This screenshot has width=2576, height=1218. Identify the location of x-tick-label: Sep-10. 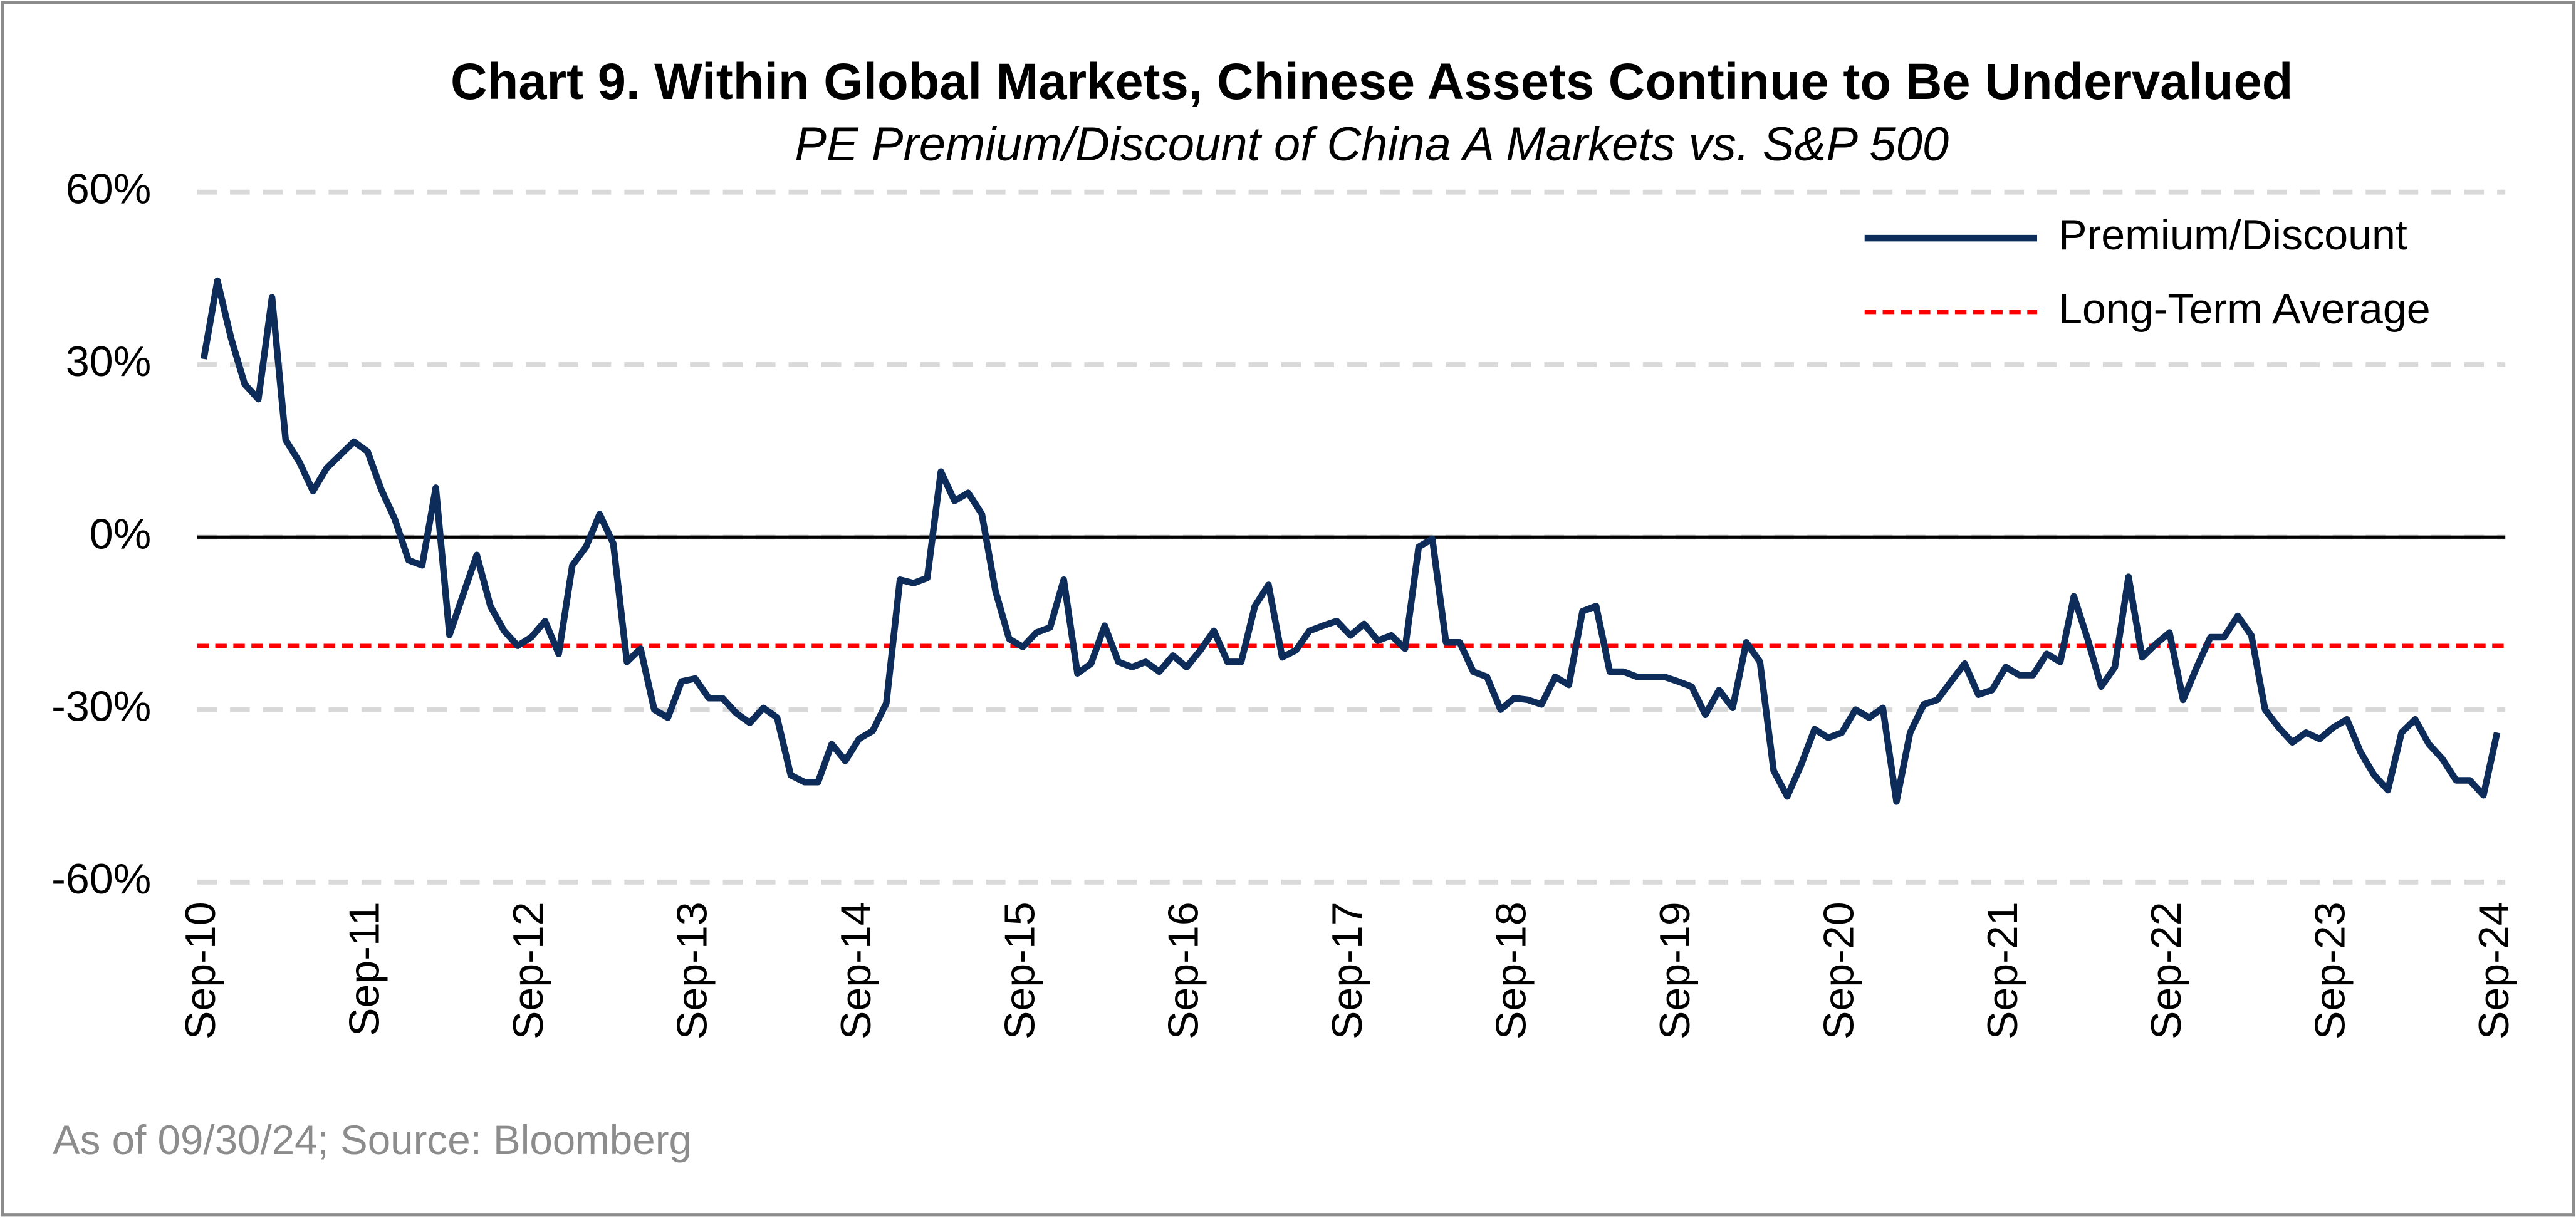
(200, 971).